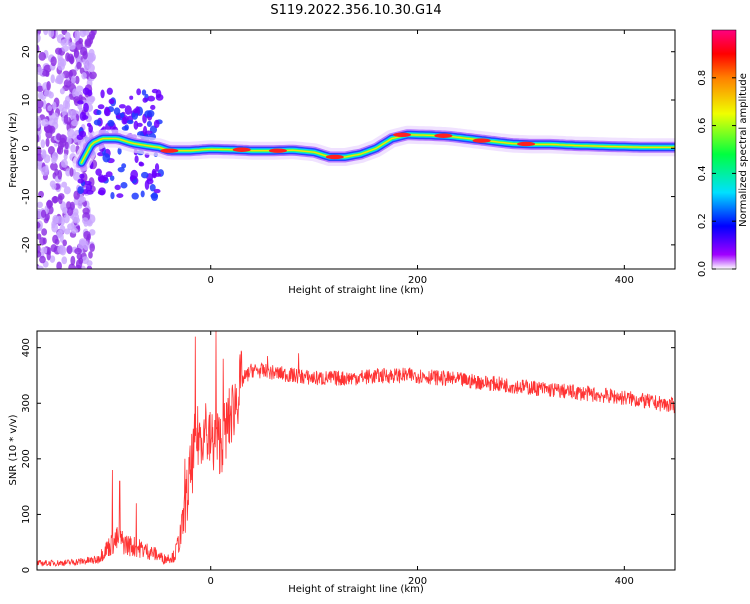 The height and width of the screenshot is (604, 750). What do you see at coordinates (13, 449) in the screenshot?
I see `snr-y-axis-label: SNR (10 * v/v)` at bounding box center [13, 449].